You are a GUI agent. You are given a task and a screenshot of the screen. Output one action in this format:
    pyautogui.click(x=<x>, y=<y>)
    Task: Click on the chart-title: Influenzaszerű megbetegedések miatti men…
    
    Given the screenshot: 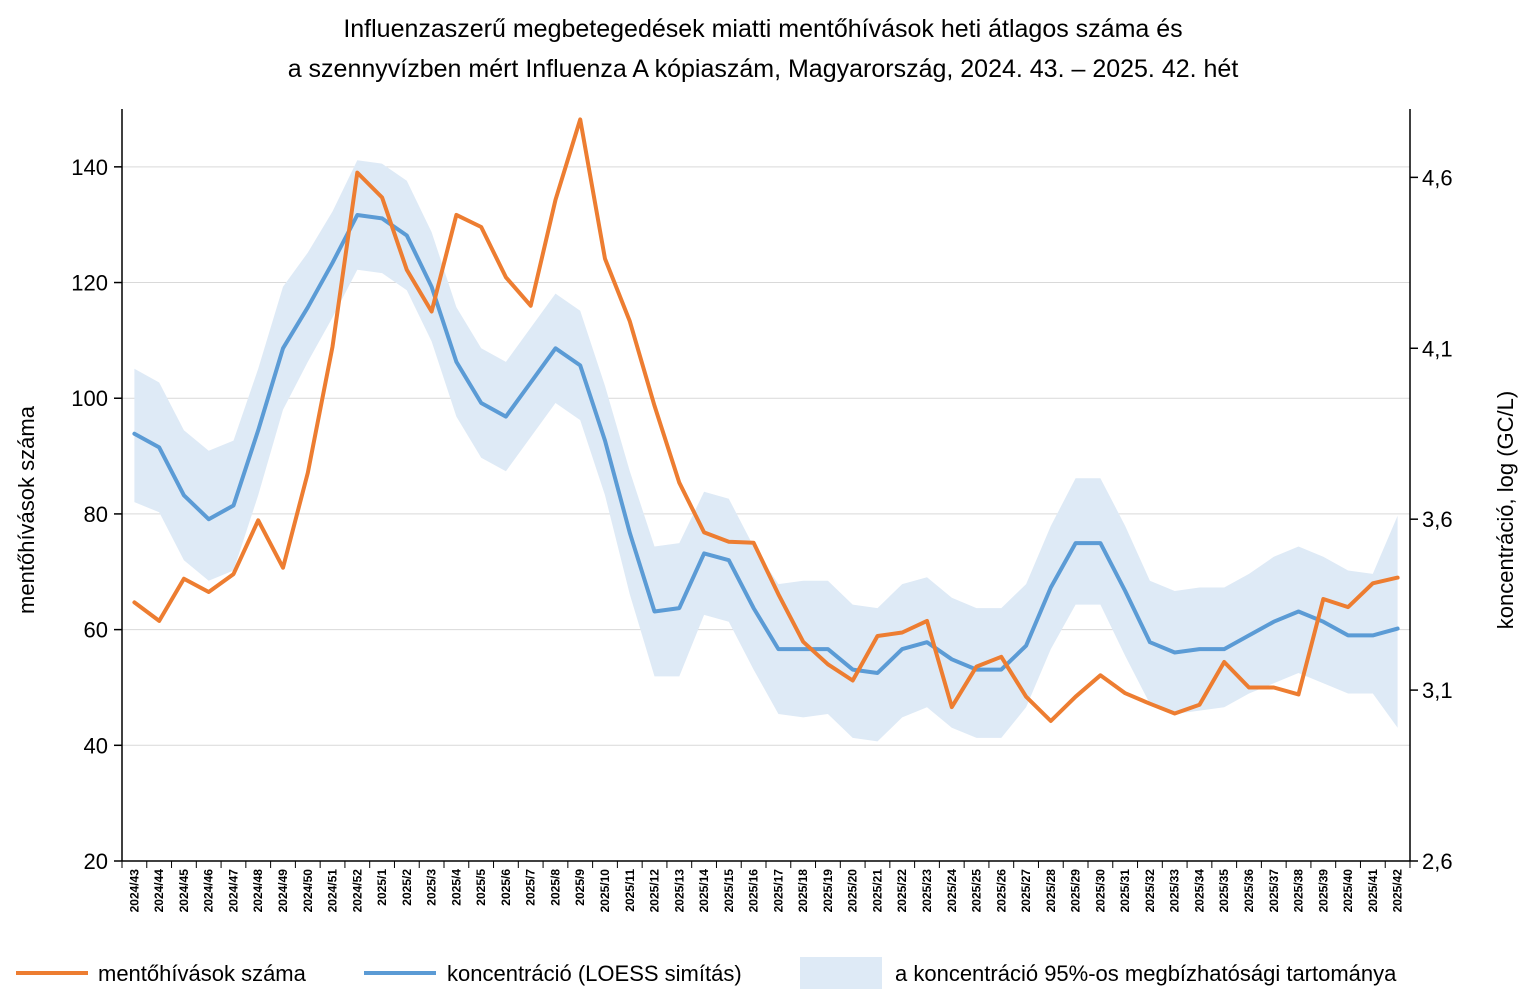 What is the action you would take?
    pyautogui.click(x=763, y=49)
    